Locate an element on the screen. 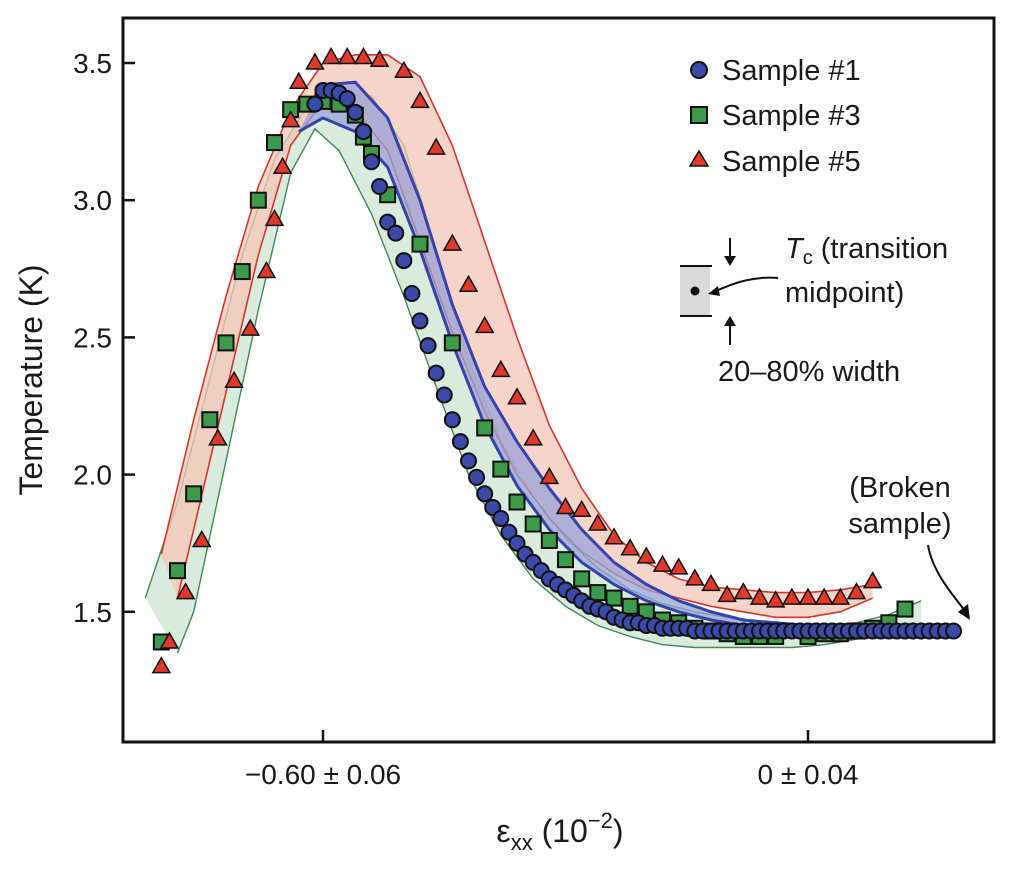 The image size is (1019, 874). legend-item-sample-3: Sample #3 is located at coordinates (775, 116).